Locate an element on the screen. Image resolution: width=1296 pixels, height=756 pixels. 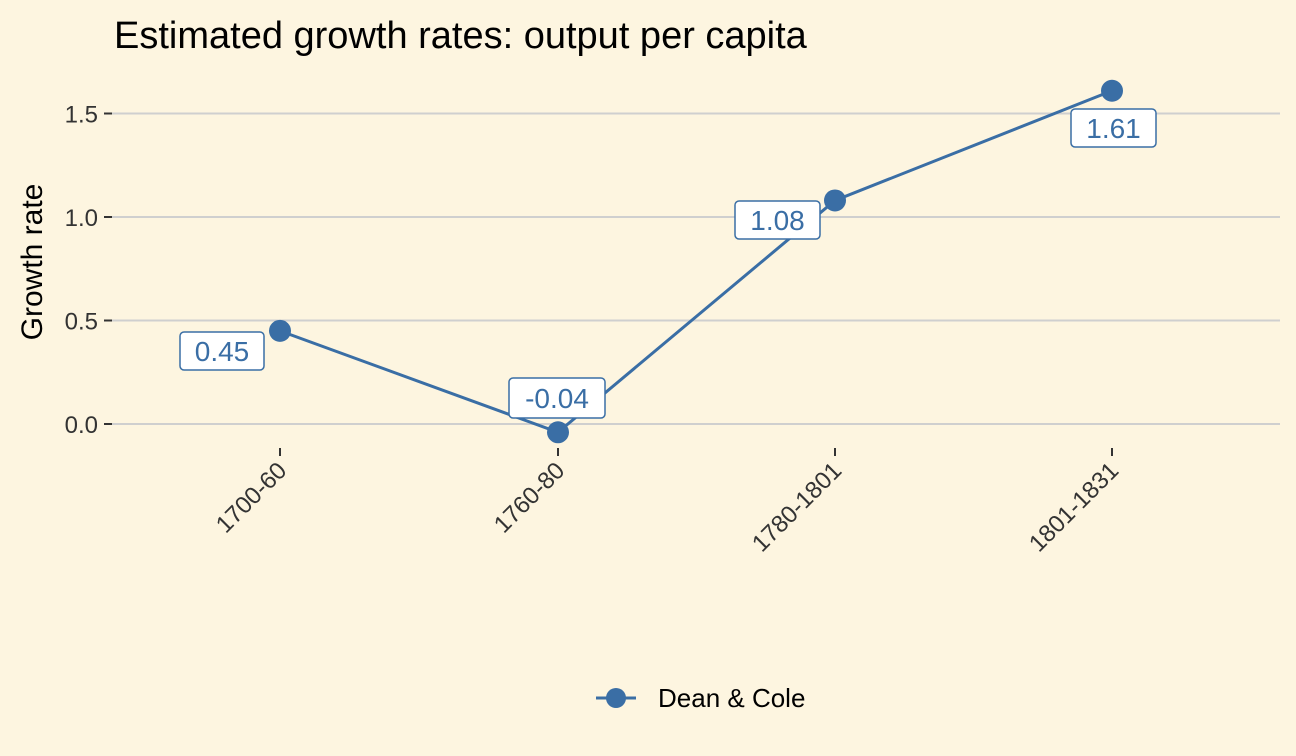
data-label: -0.04 is located at coordinates (557, 398).